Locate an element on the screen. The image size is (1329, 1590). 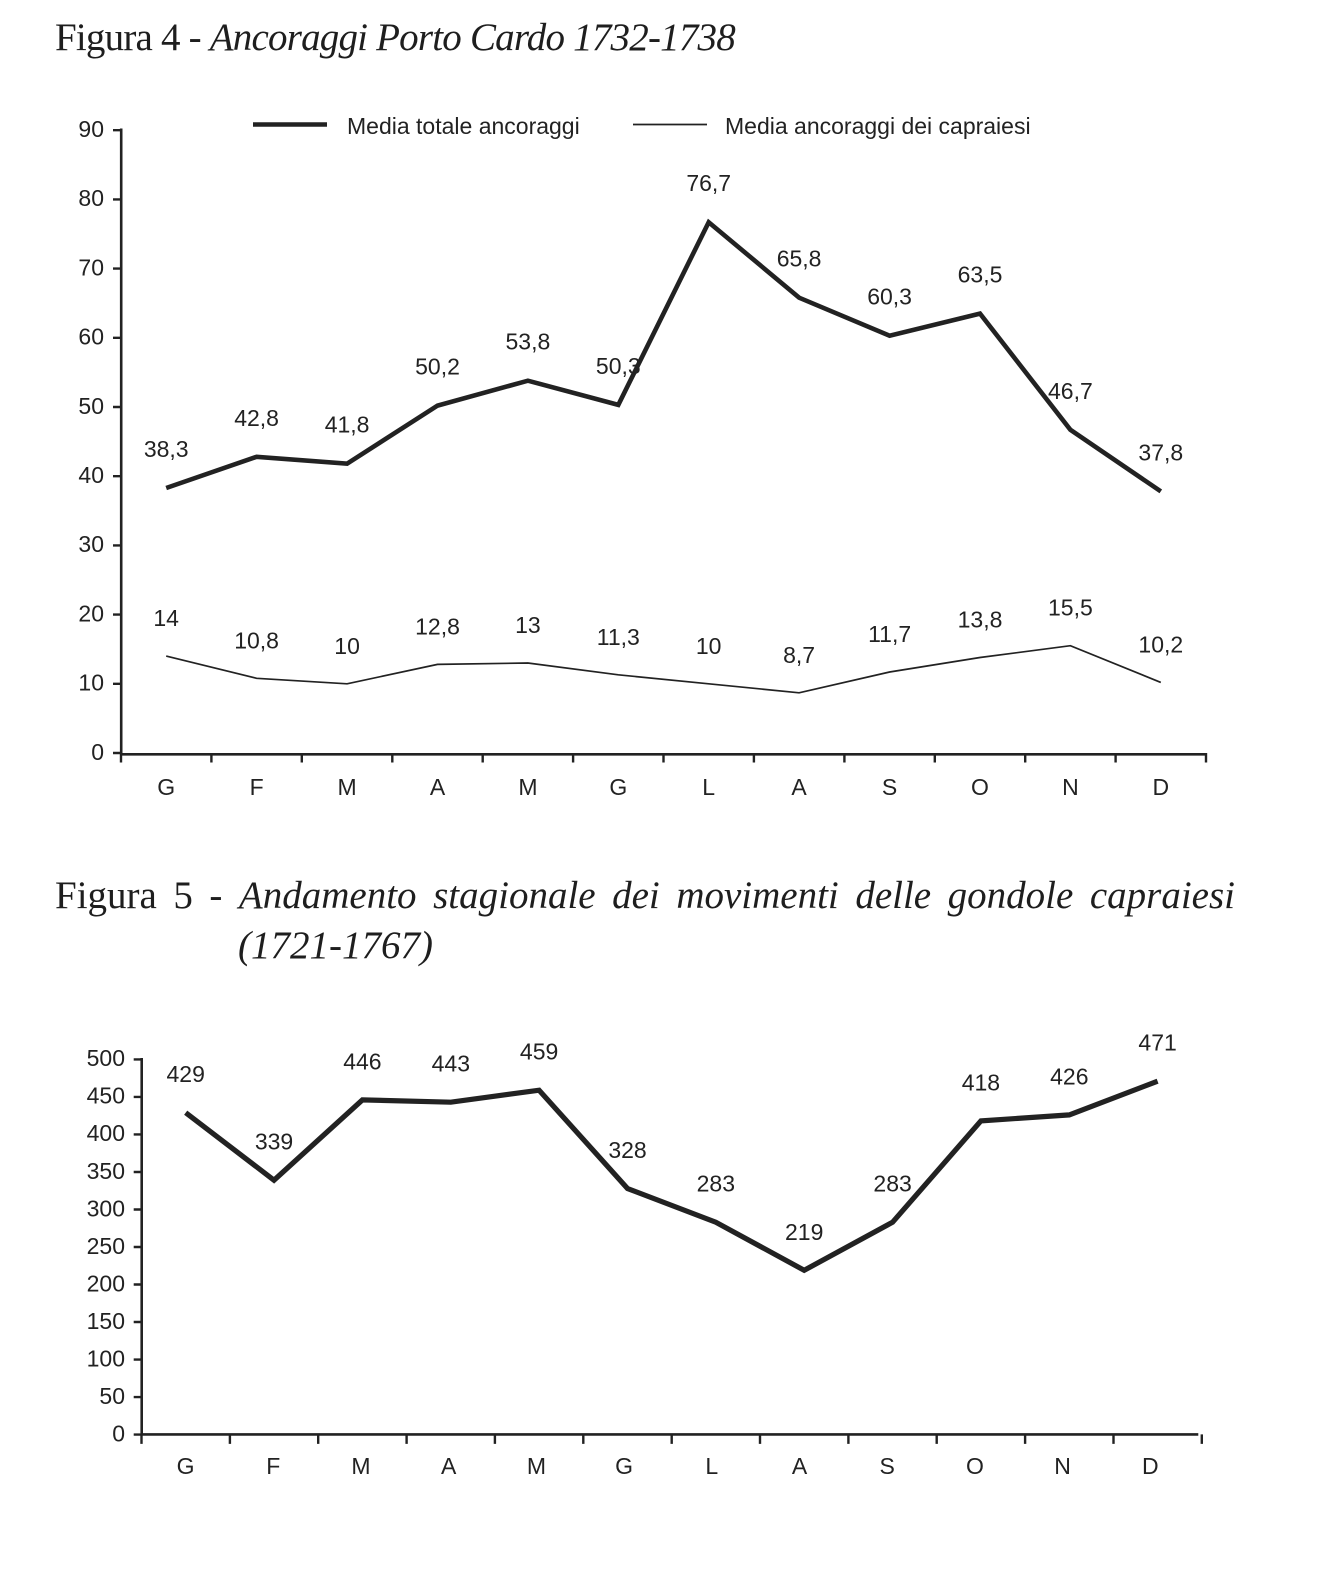
svg-text: 13 is located at coordinates (528, 625).